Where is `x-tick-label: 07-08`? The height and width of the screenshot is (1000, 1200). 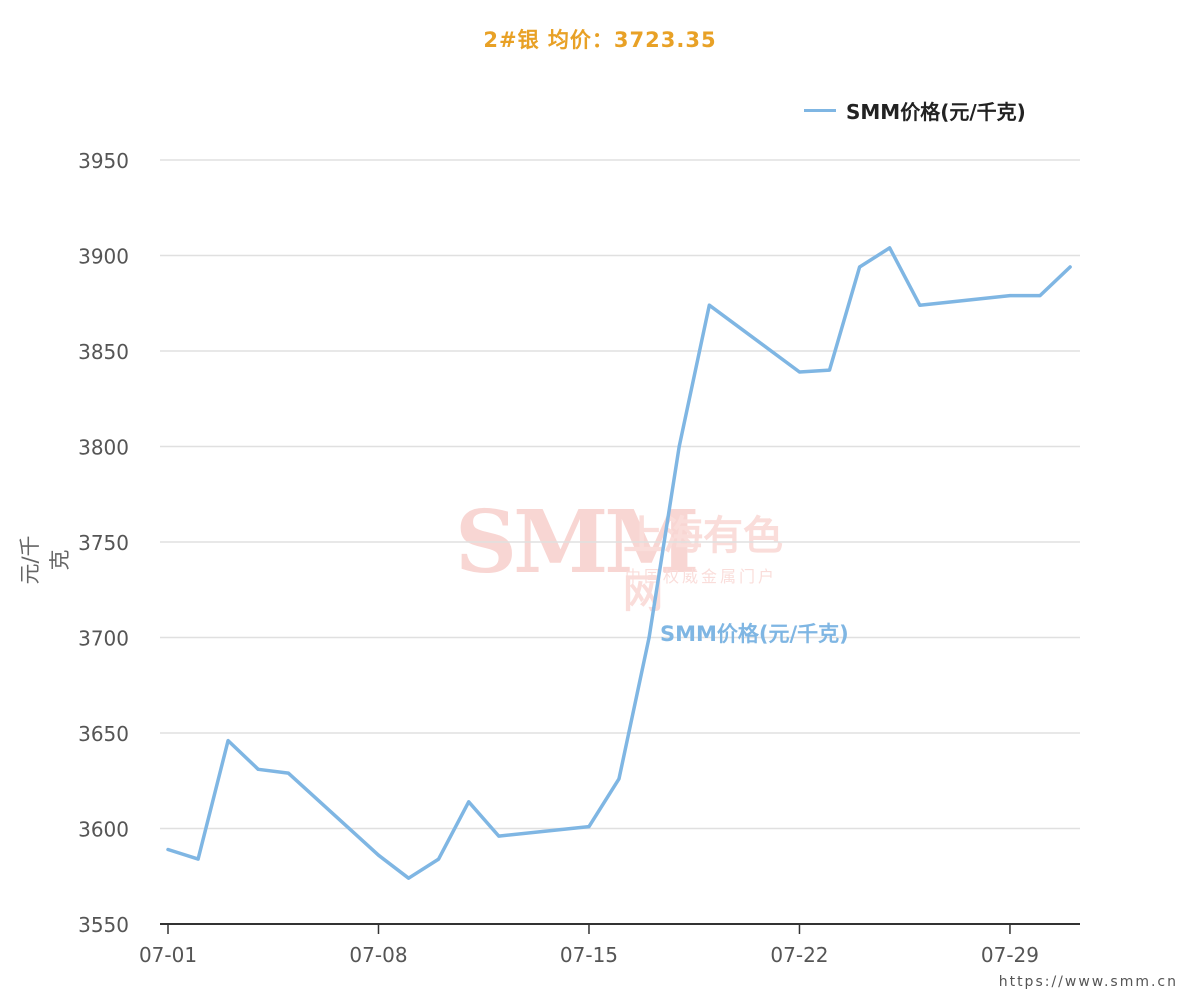
x-tick-label: 07-08 is located at coordinates (378, 955).